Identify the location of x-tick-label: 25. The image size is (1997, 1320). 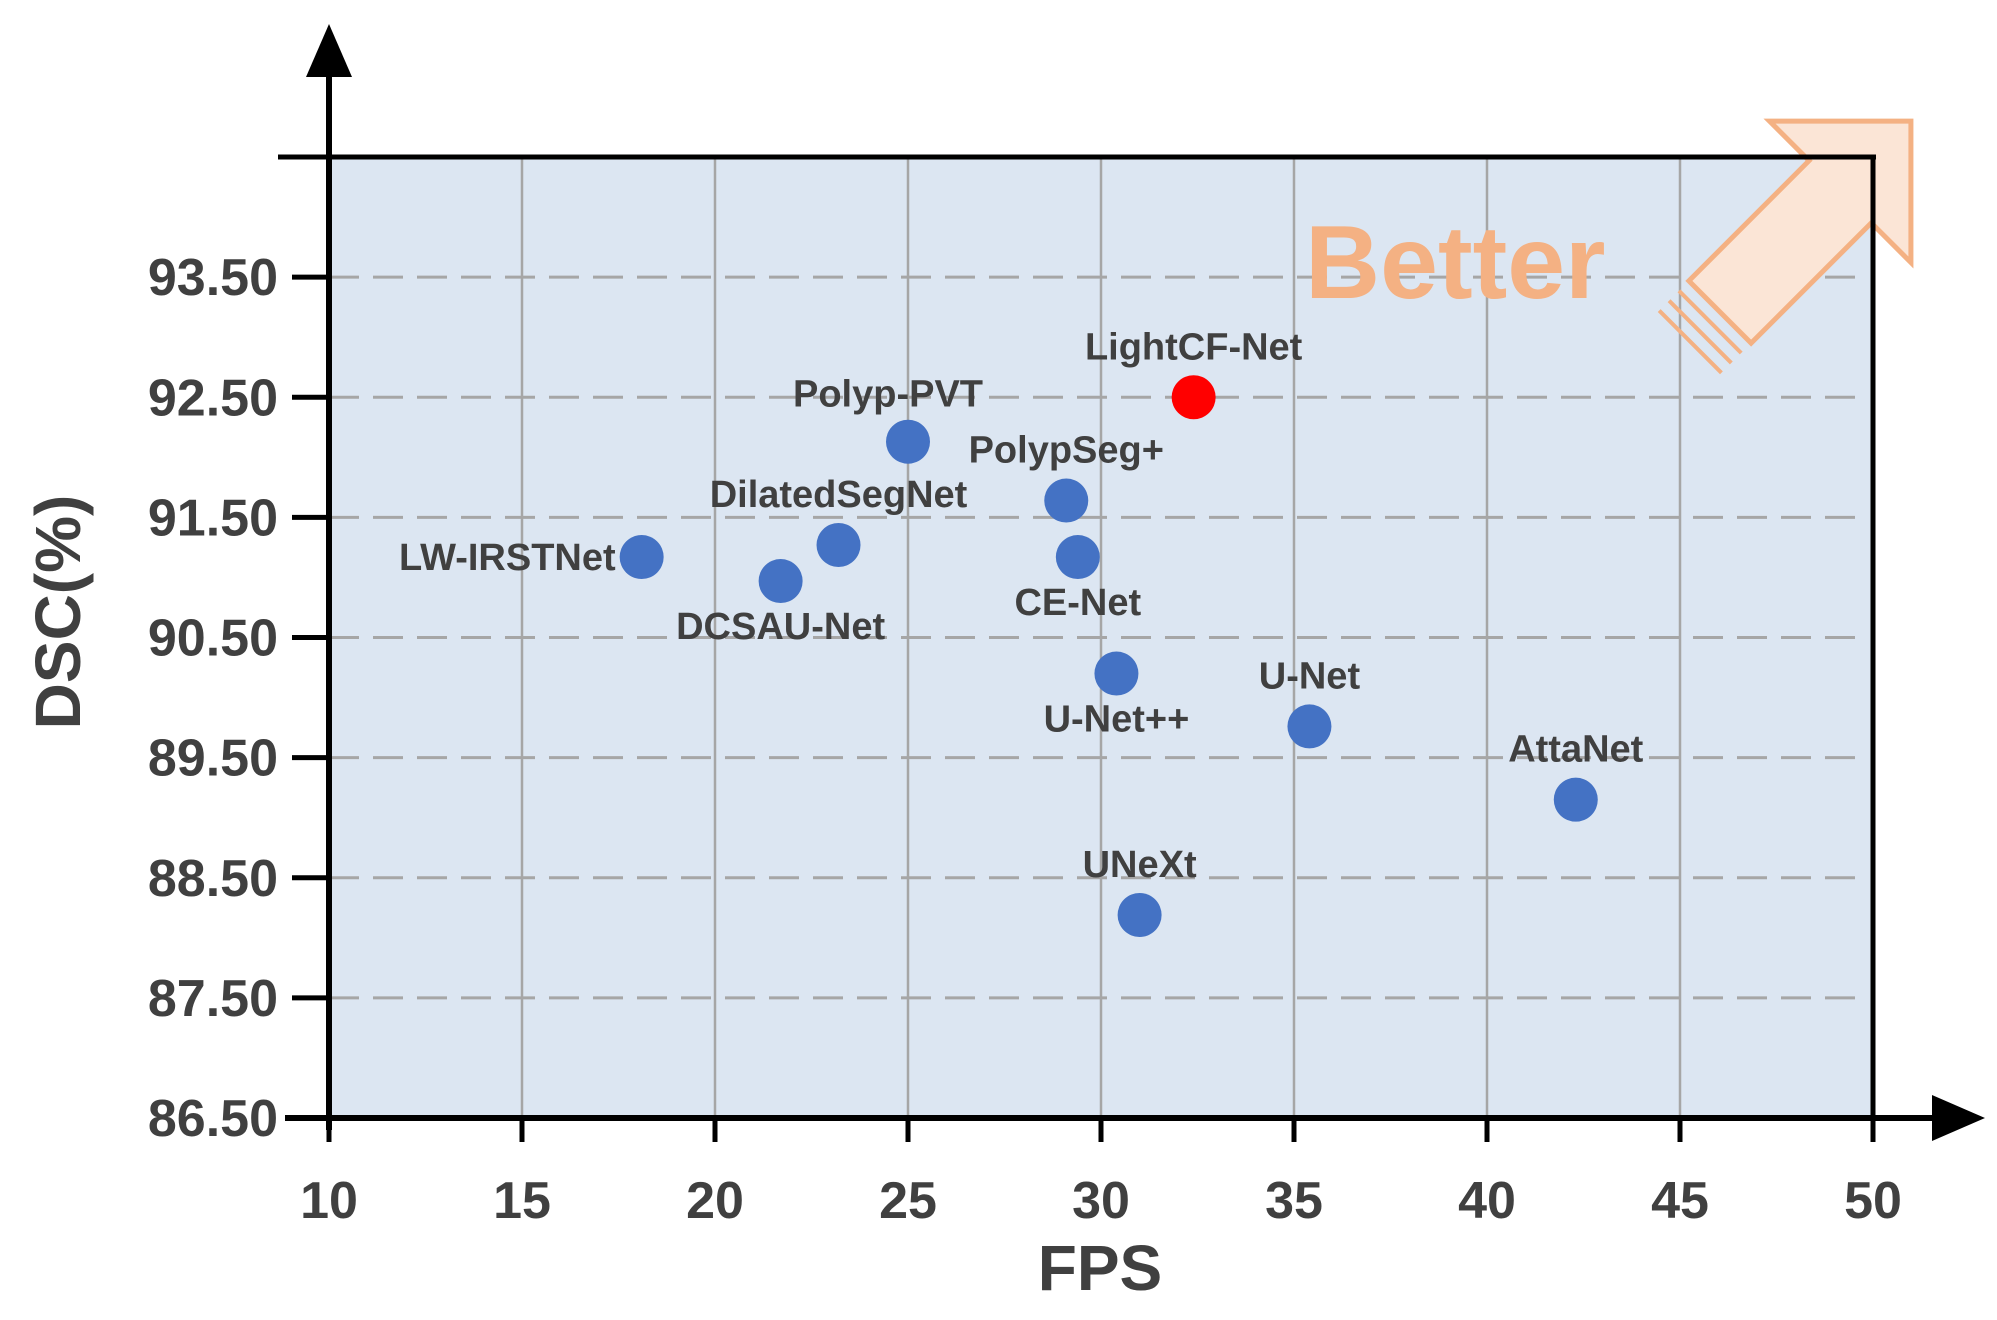
(908, 1201).